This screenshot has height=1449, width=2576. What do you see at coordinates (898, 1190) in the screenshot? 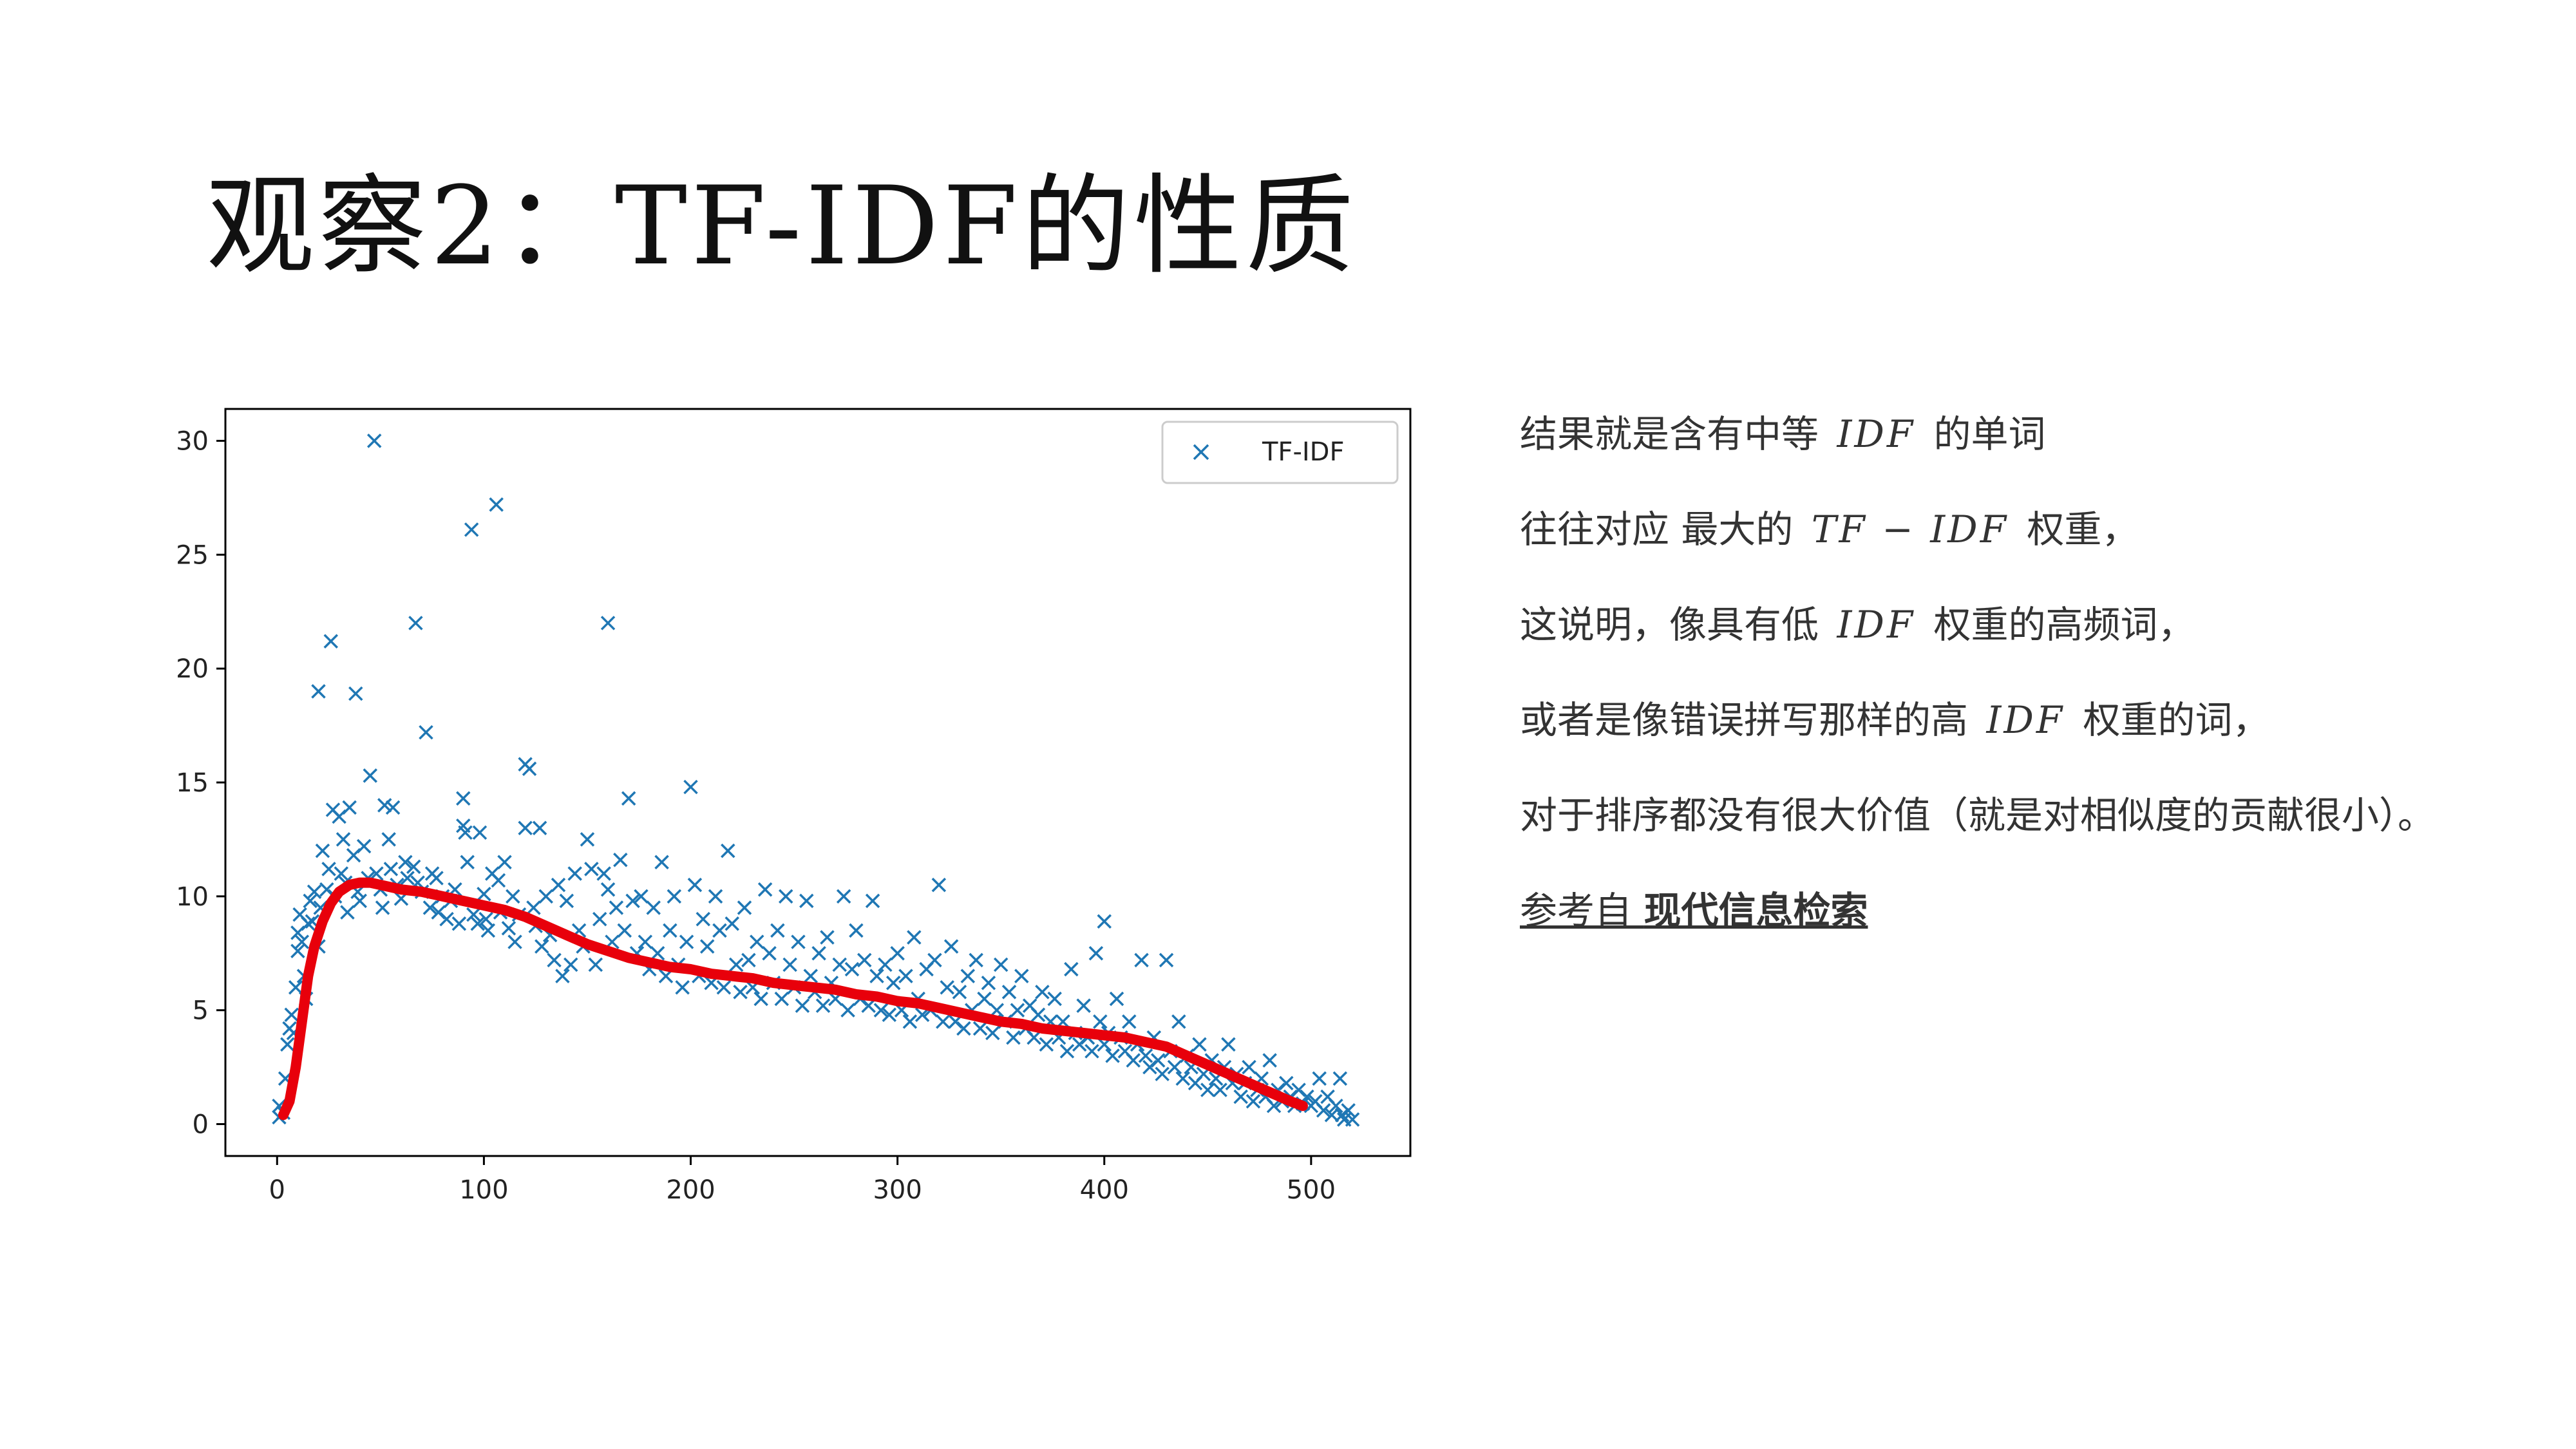
I see `x-tick-label: 300` at bounding box center [898, 1190].